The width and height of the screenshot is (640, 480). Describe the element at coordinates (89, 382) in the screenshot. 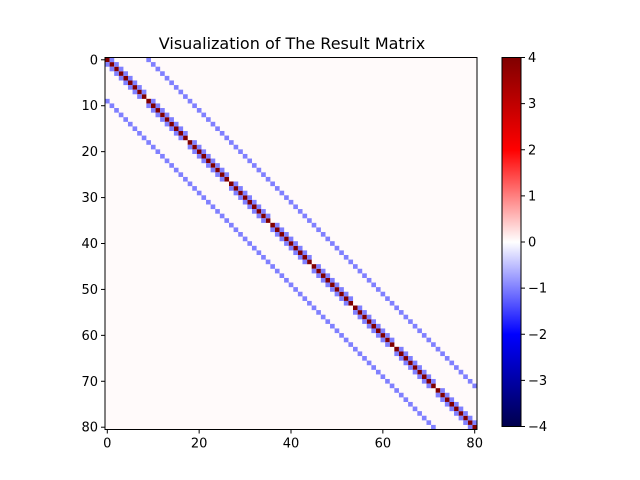

I see `y-tick-label: 70` at that location.